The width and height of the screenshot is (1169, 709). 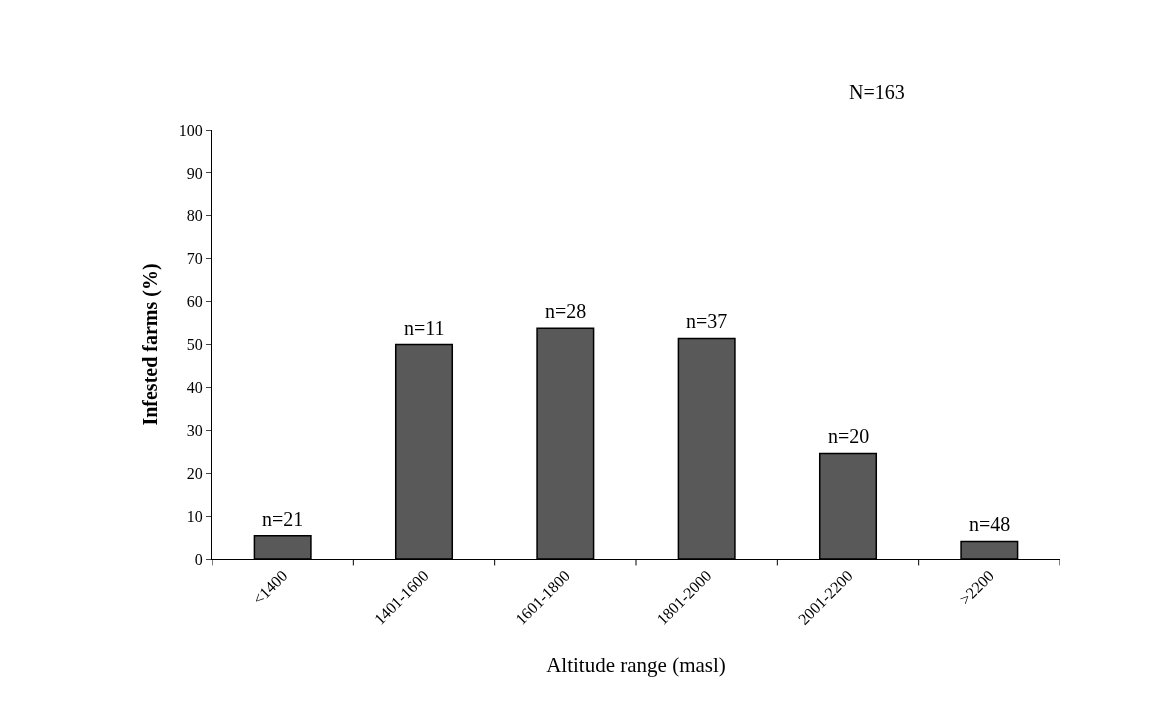 What do you see at coordinates (194, 302) in the screenshot?
I see `y-tick-label: 60` at bounding box center [194, 302].